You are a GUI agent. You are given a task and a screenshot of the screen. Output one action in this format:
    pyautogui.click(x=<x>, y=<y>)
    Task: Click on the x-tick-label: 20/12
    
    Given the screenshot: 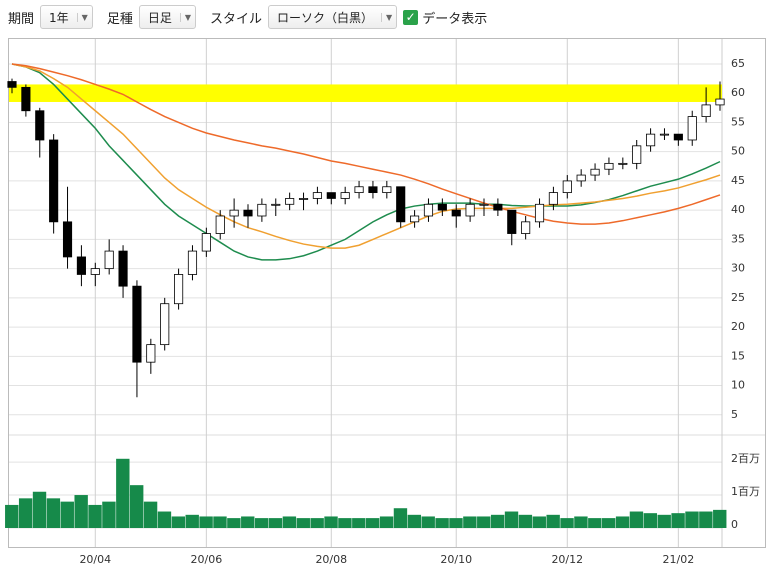 What is the action you would take?
    pyautogui.click(x=567, y=559)
    